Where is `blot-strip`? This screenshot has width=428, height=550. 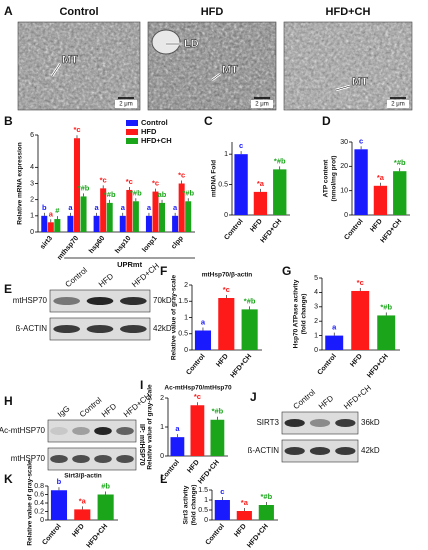
blot-strip is located at coordinates (92, 431).